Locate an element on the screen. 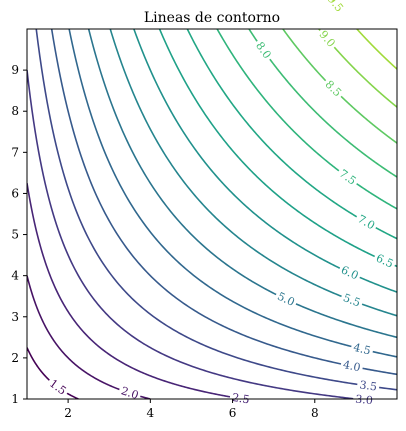 Image resolution: width=406 pixels, height=431 pixels. contour-label-4.0: 4.0 is located at coordinates (352, 366).